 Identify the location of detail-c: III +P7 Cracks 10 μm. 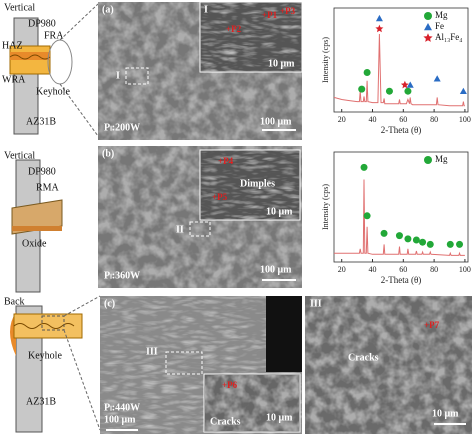
(388, 365).